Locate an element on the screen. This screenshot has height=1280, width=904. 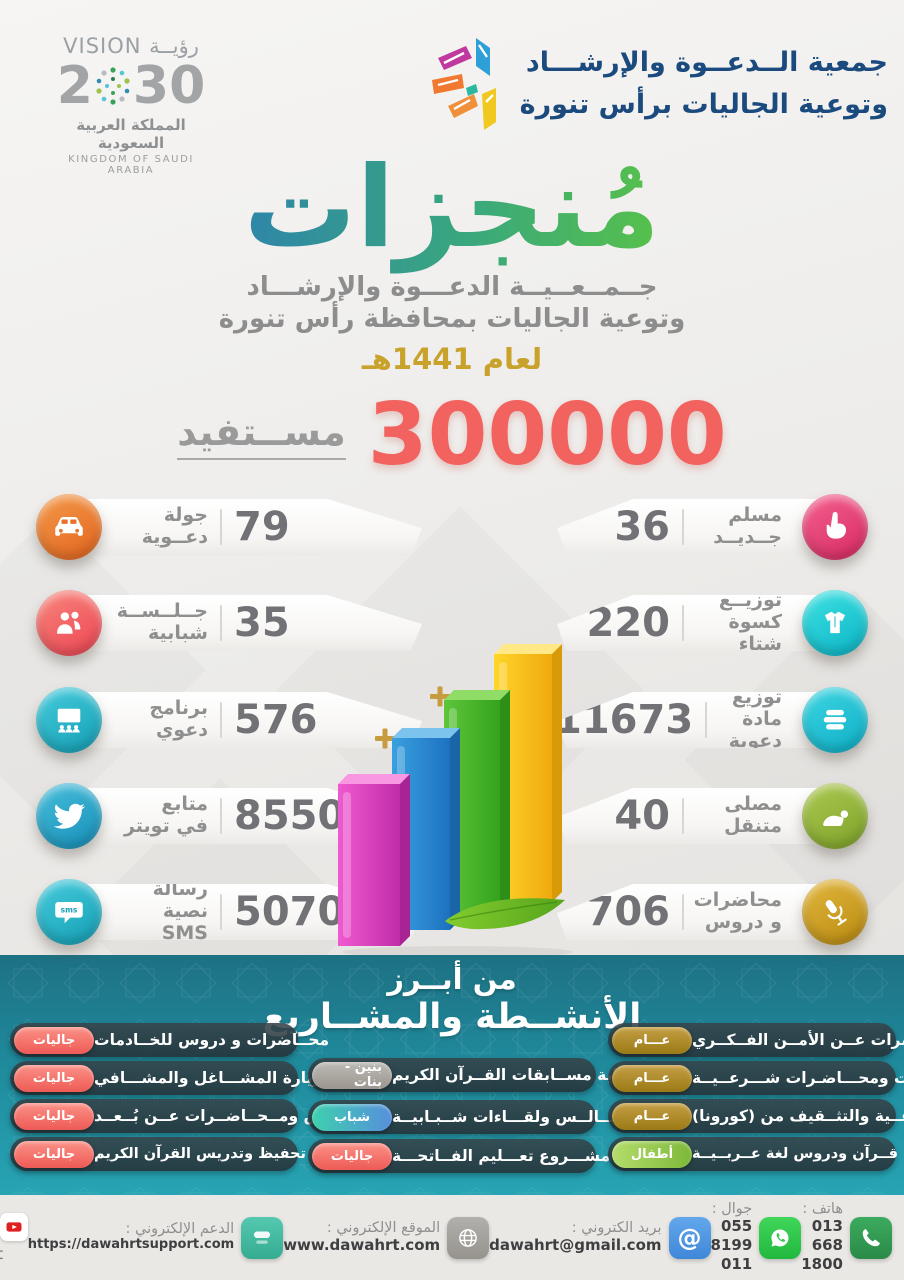
total-unit: مســتفيد is located at coordinates (261, 435).